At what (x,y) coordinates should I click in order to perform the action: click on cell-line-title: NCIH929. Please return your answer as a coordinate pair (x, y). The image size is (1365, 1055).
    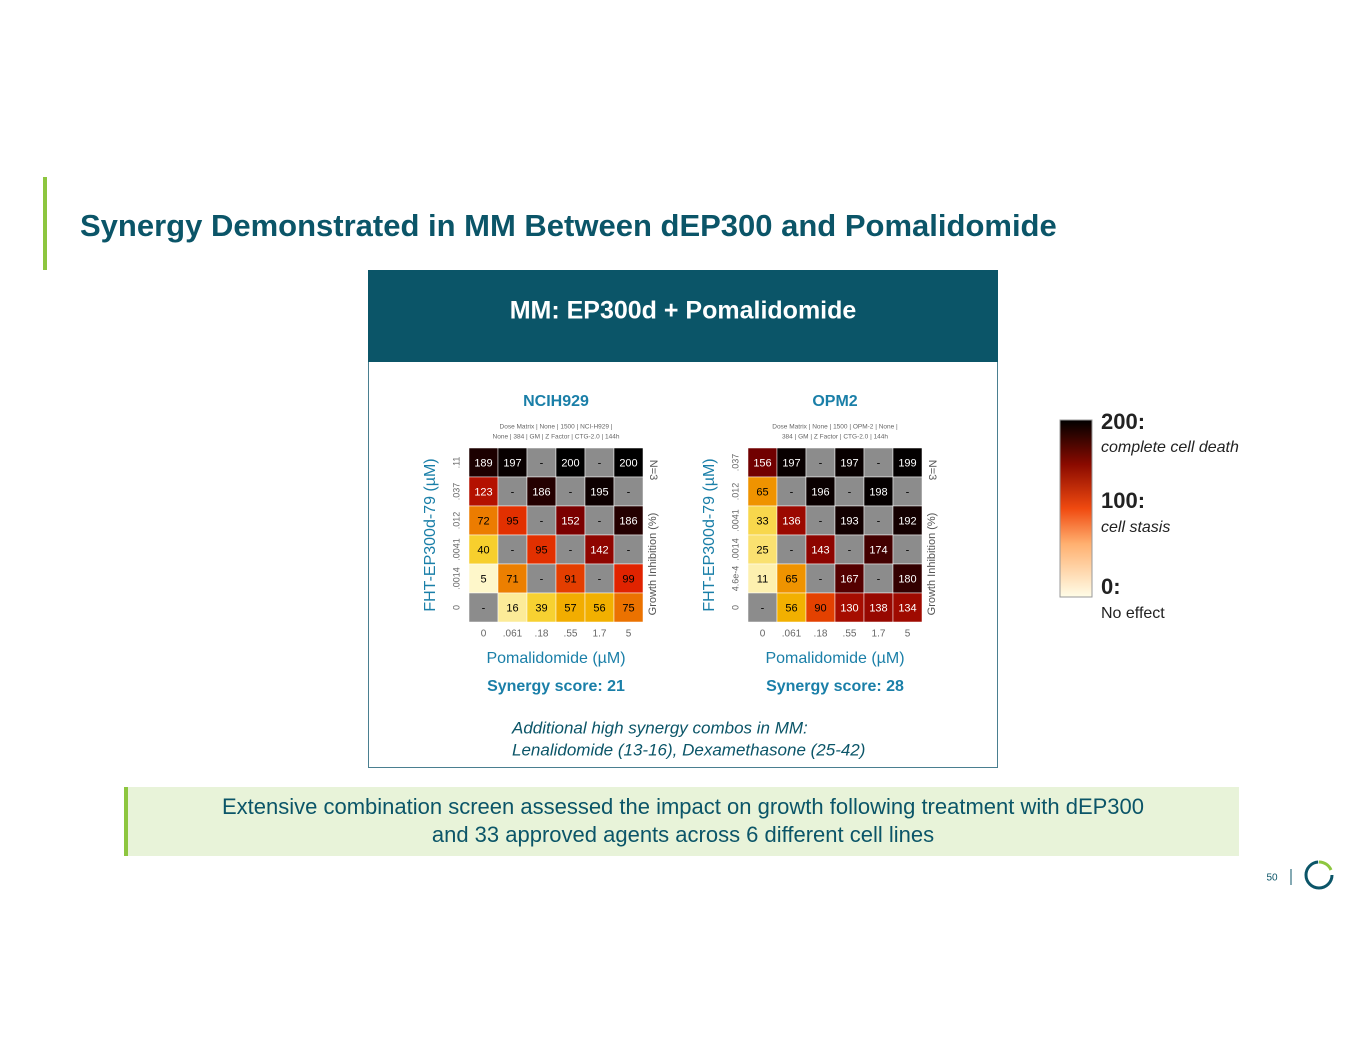
    Looking at the image, I should click on (556, 401).